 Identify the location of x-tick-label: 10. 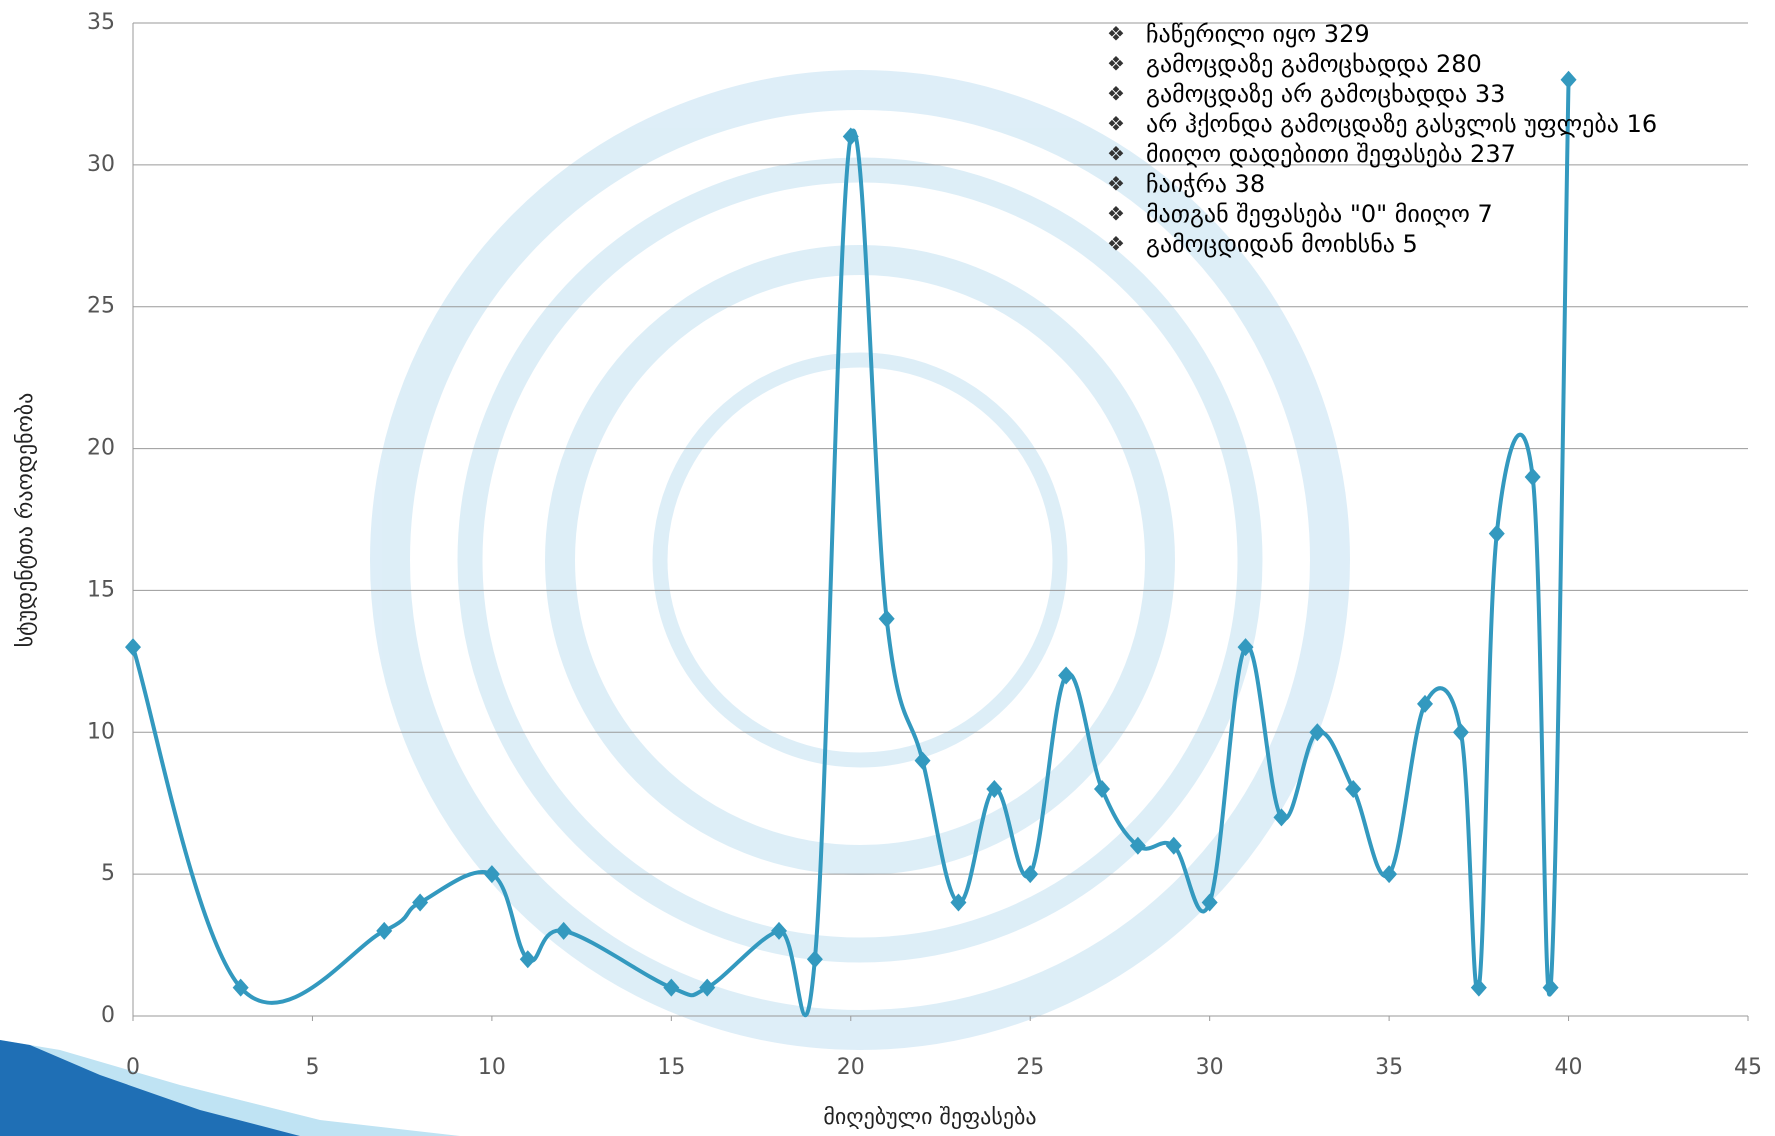
(492, 1067).